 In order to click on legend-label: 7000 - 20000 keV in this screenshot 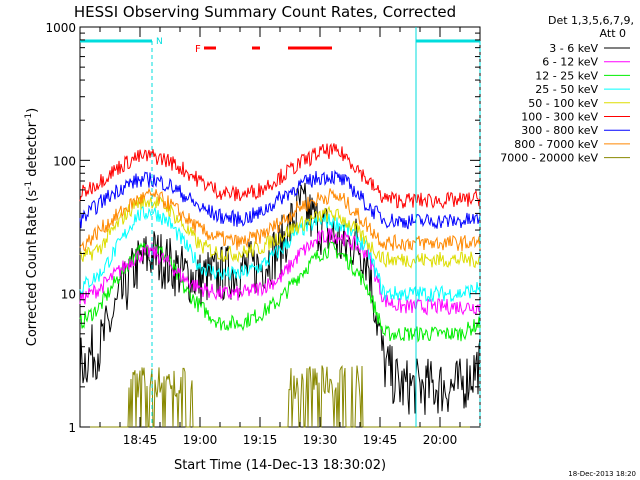, I will do `click(549, 158)`.